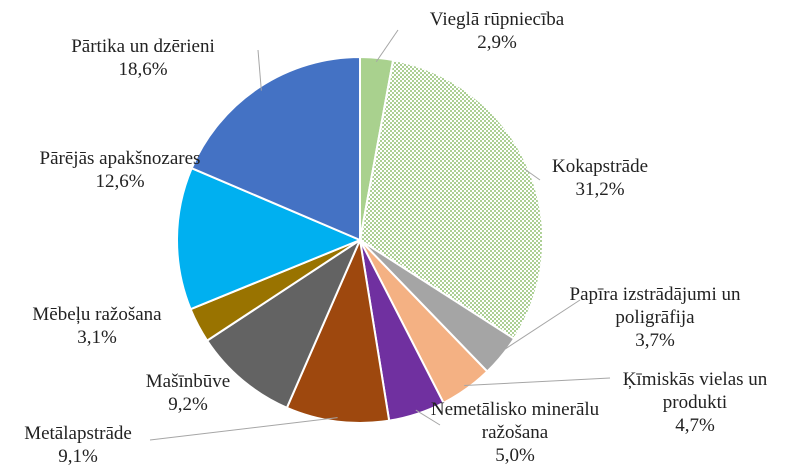 The width and height of the screenshot is (787, 473). Describe the element at coordinates (497, 19) in the screenshot. I see `category-label: Vieglā rūpniecība` at that location.